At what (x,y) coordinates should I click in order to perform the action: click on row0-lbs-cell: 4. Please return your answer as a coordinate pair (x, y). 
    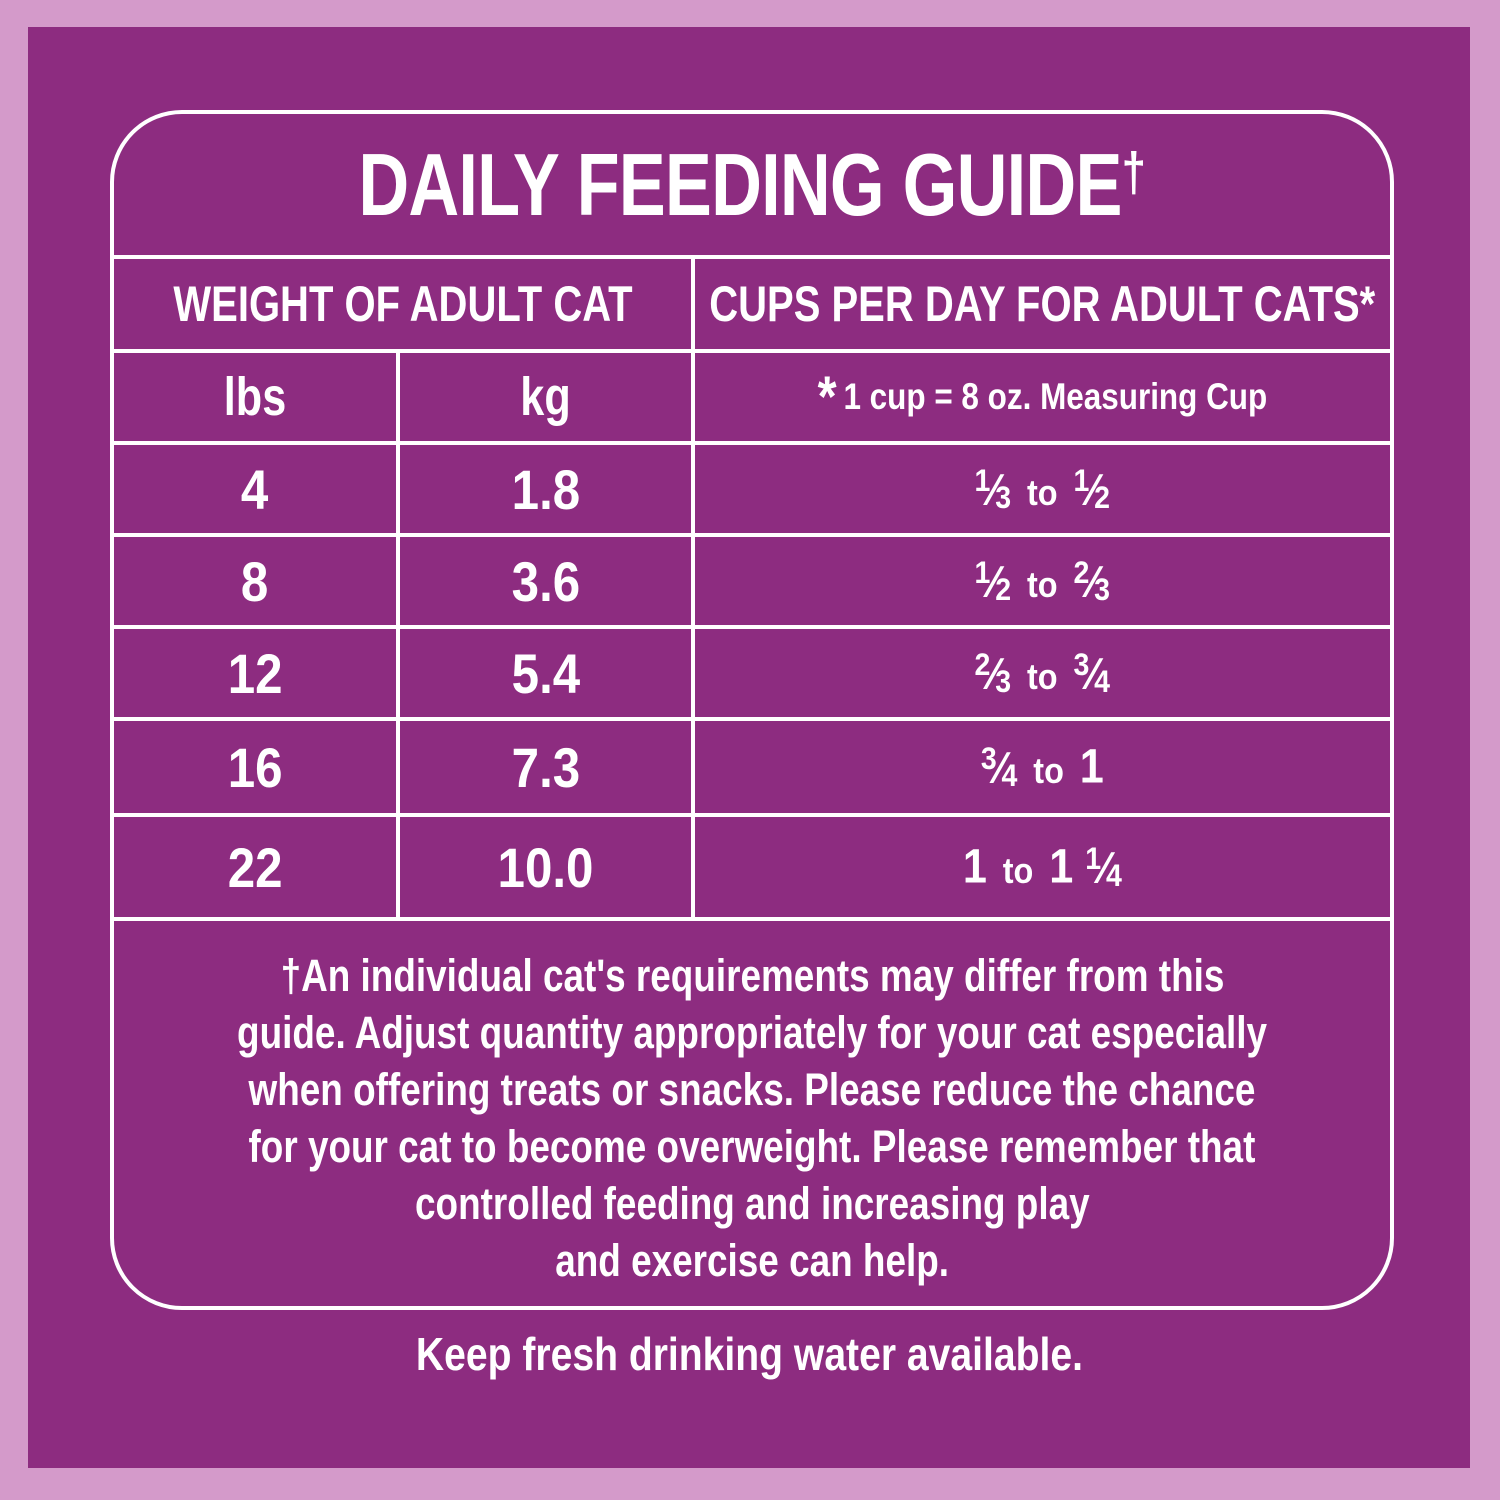
    Looking at the image, I should click on (255, 489).